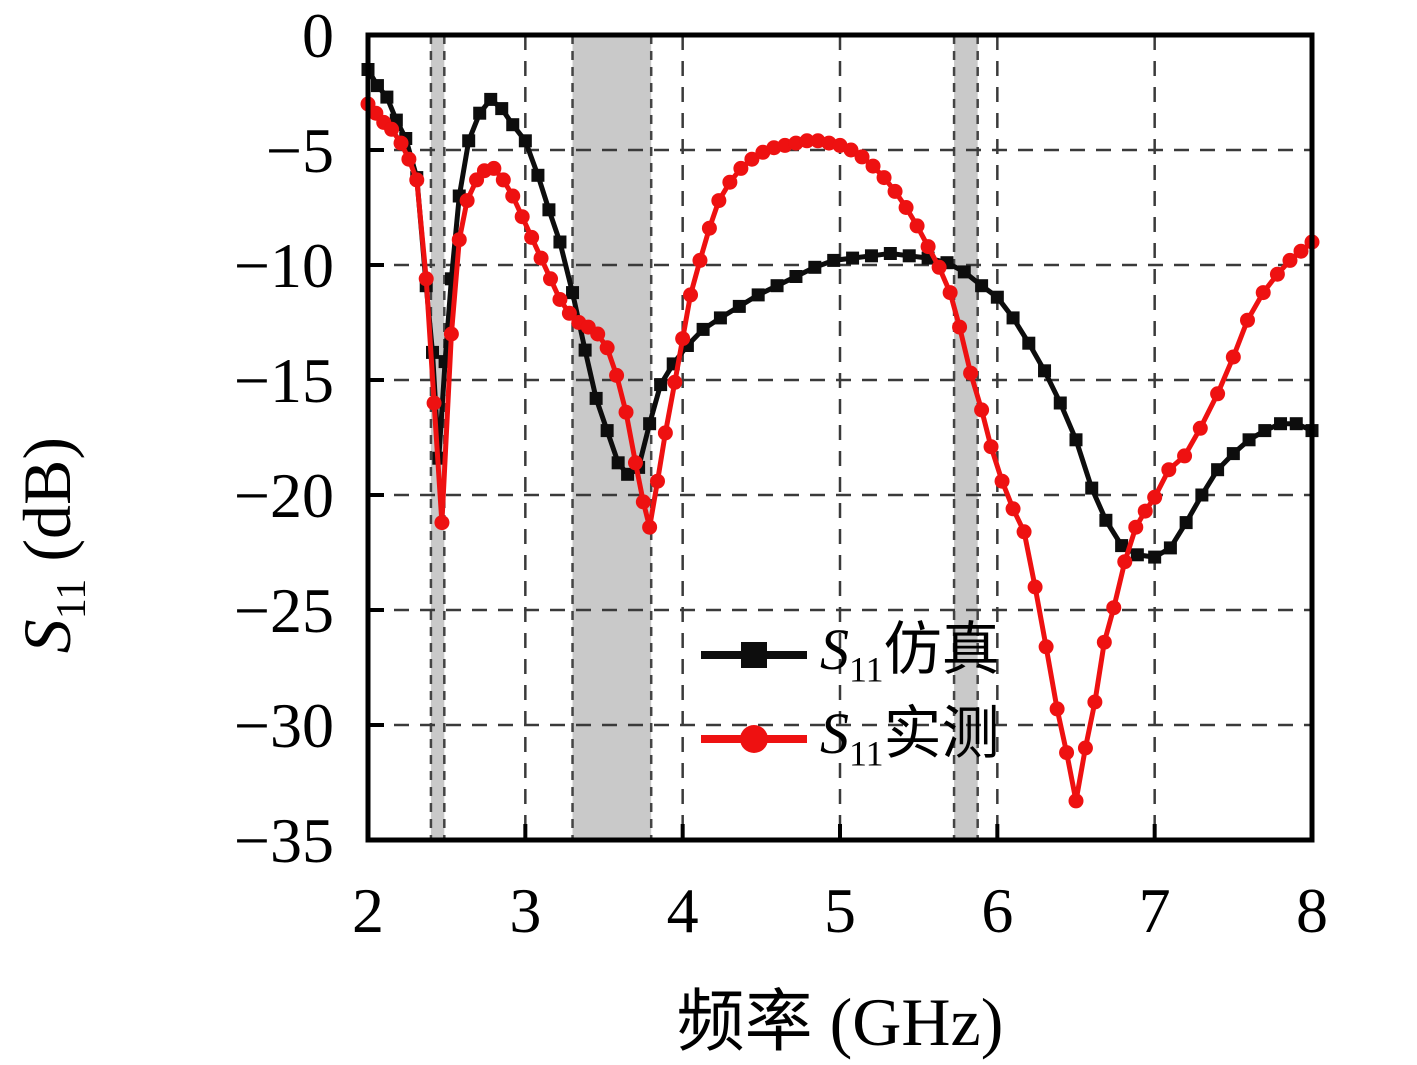 This screenshot has height=1065, width=1417. Describe the element at coordinates (284, 725) in the screenshot. I see `y-tick-label: −30` at that location.